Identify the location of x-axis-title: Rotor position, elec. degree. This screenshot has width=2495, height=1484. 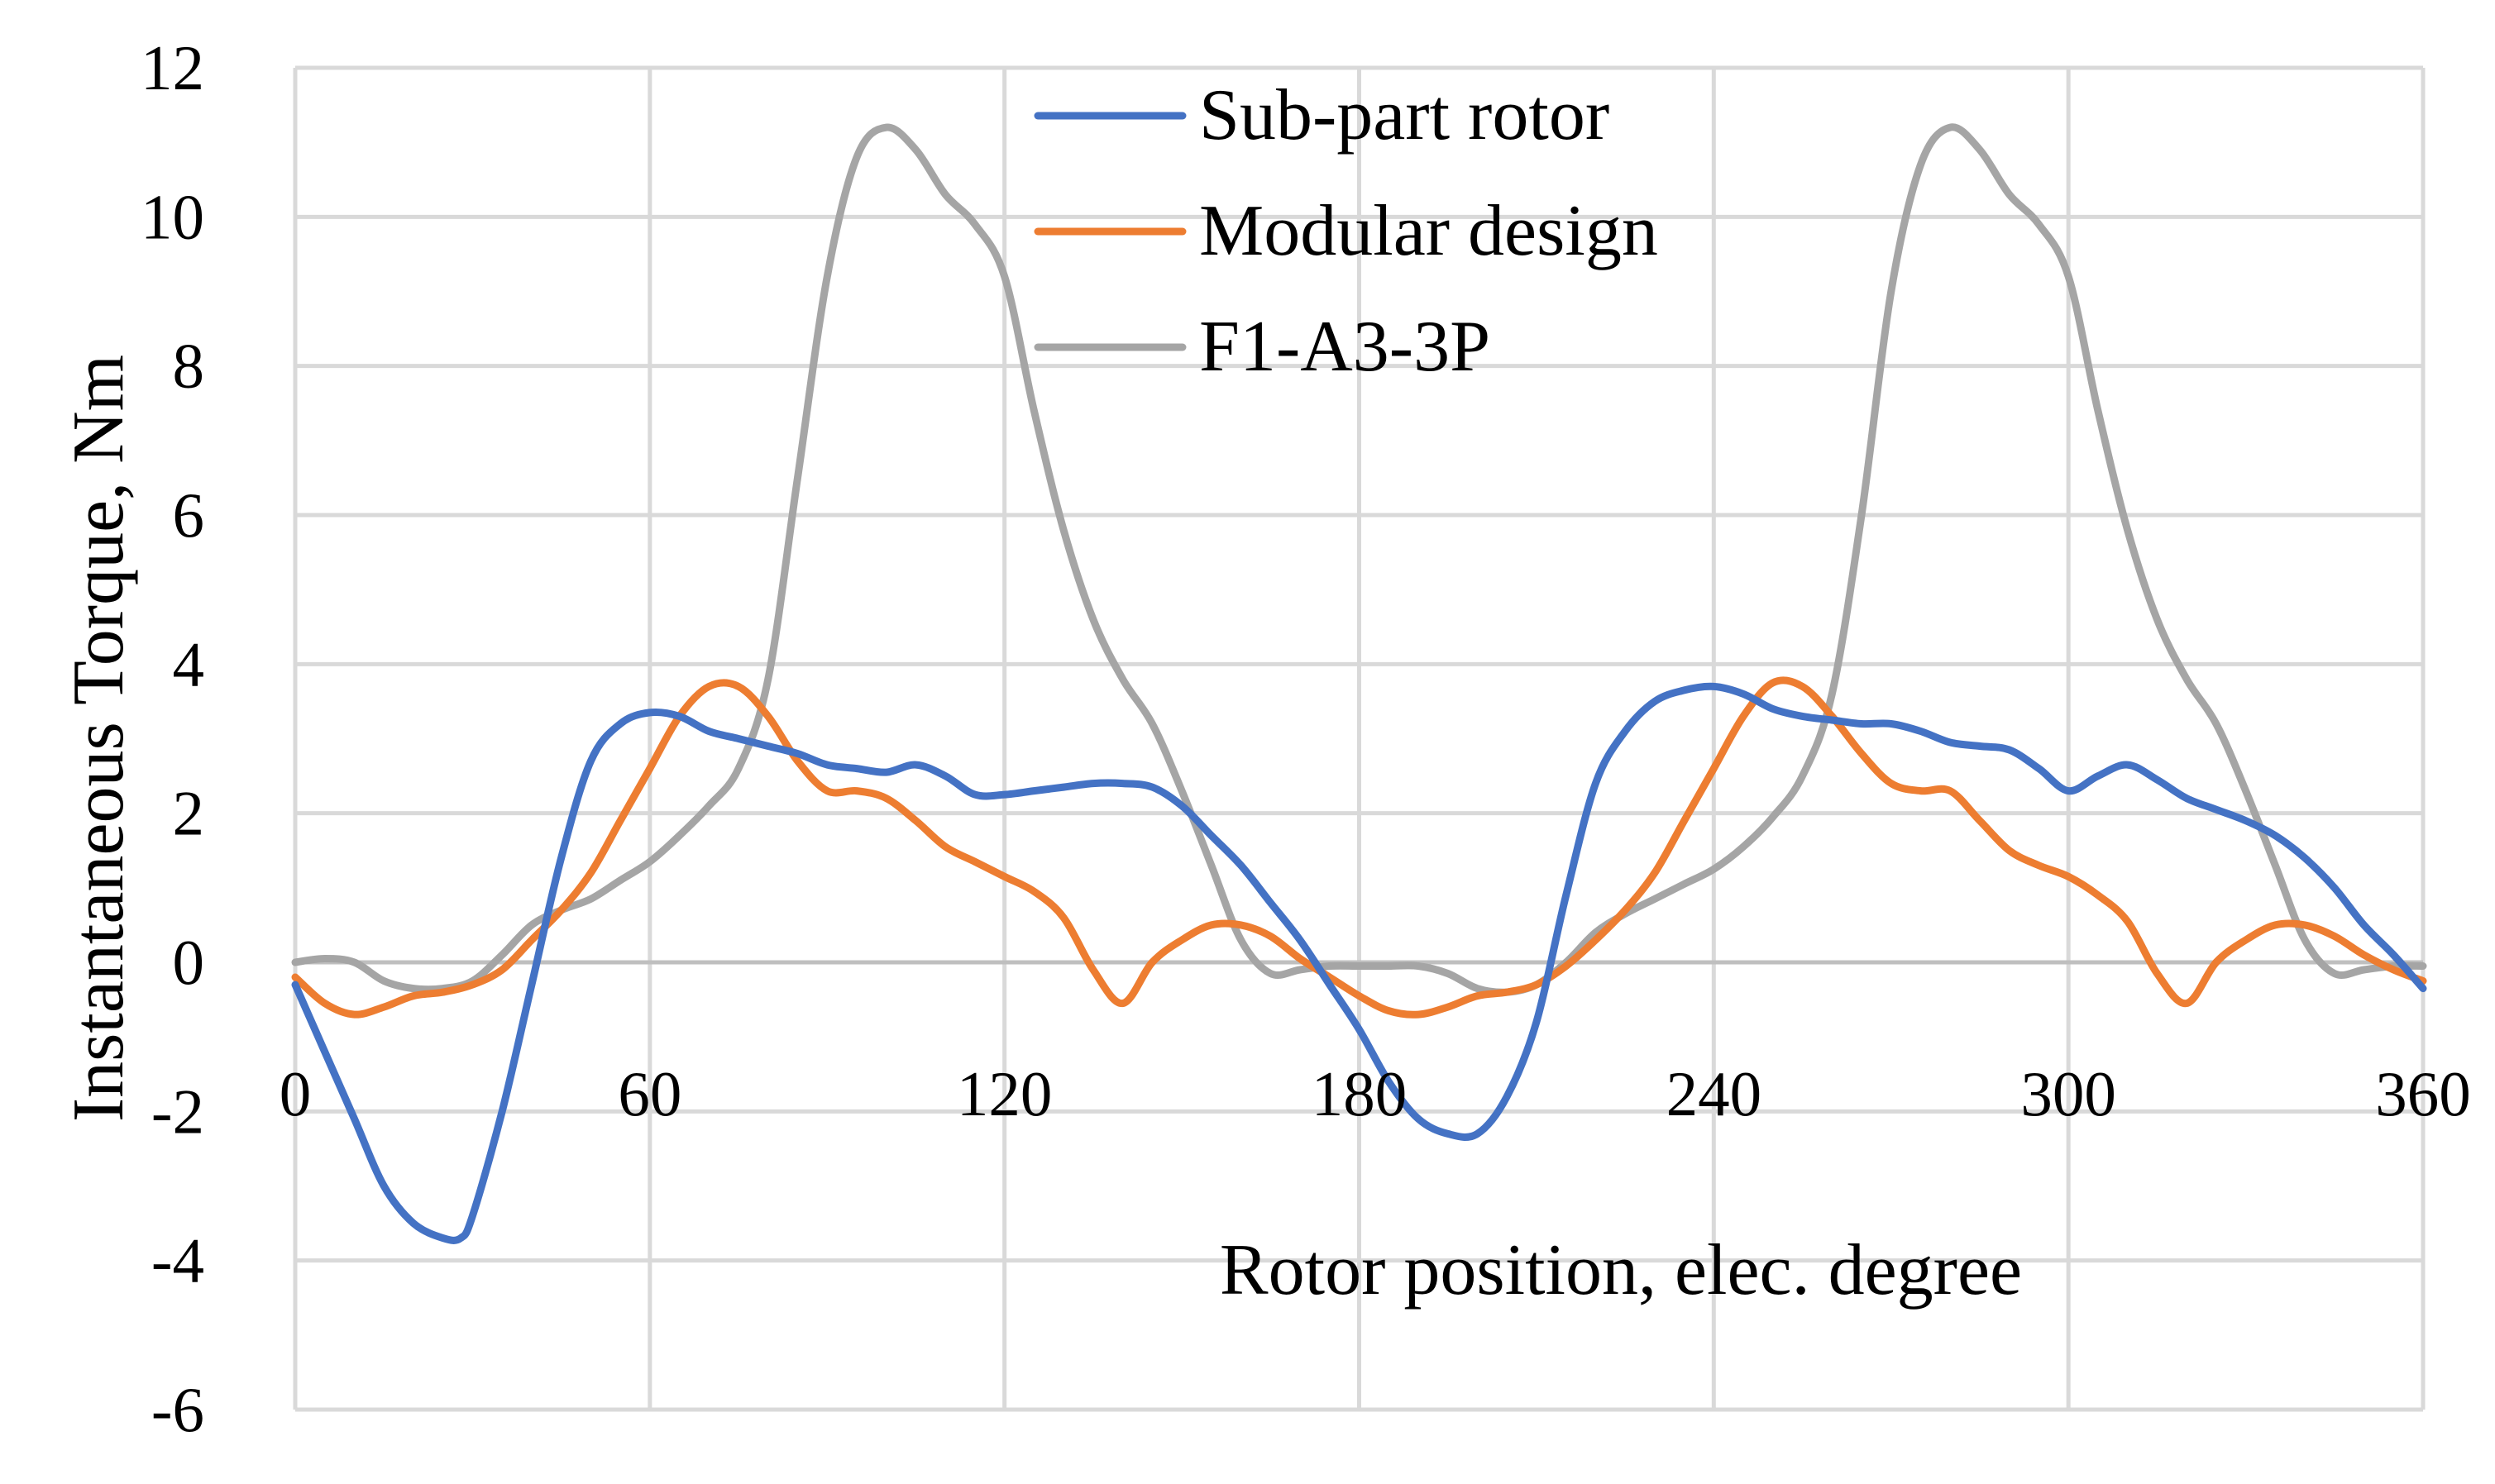
(1621, 1270).